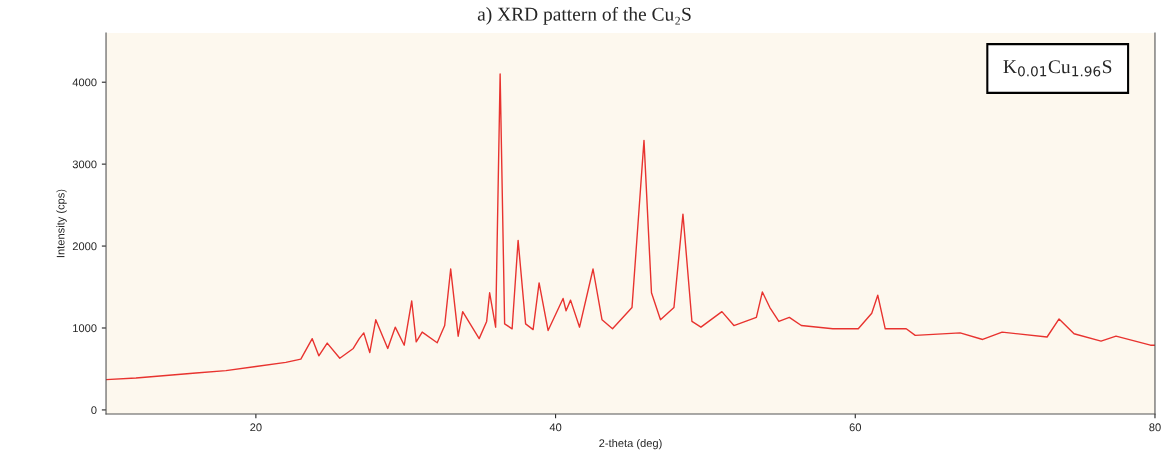  Describe the element at coordinates (84, 164) in the screenshot. I see `y-tick-label: 3000` at that location.